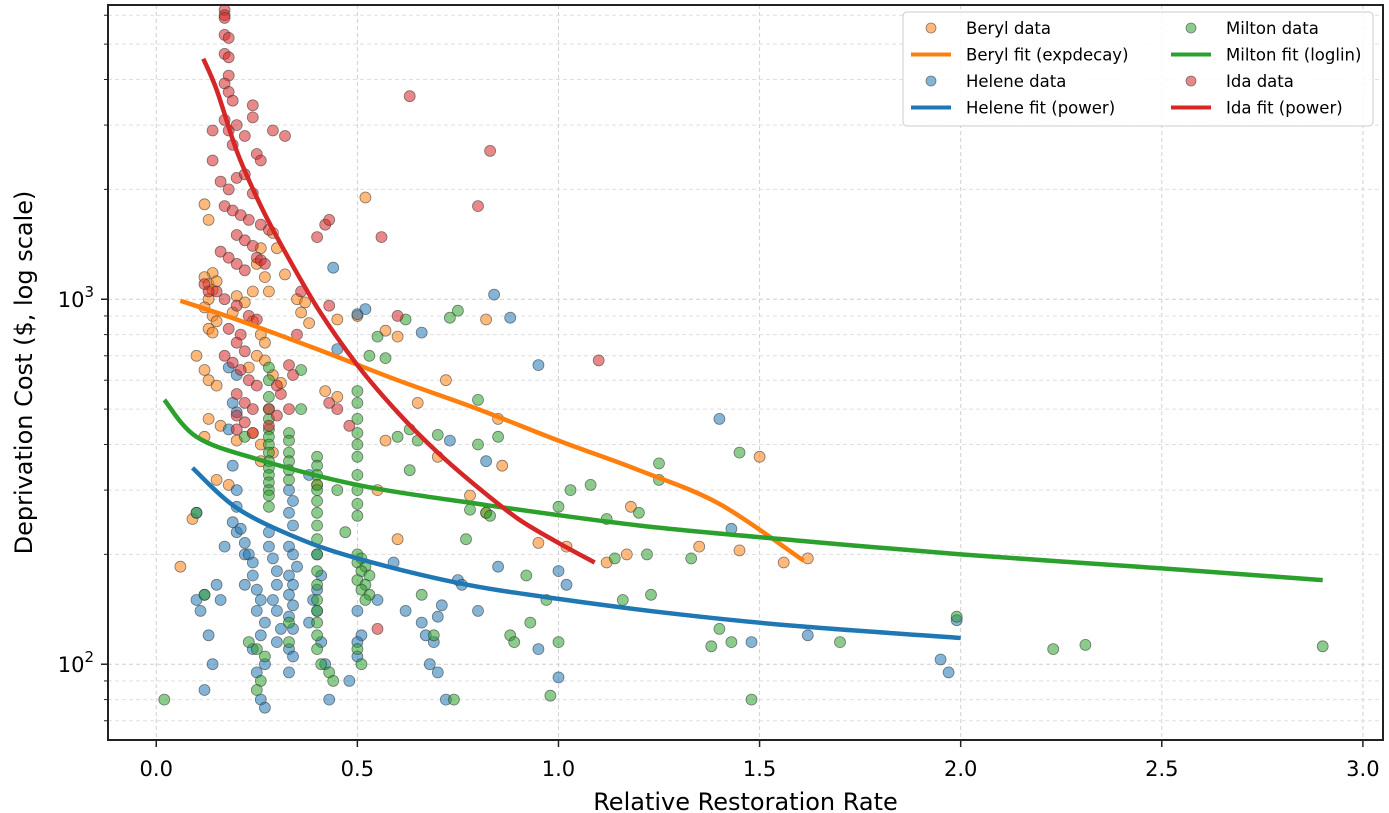  What do you see at coordinates (1016, 81) in the screenshot?
I see `legend-label: Helene data` at bounding box center [1016, 81].